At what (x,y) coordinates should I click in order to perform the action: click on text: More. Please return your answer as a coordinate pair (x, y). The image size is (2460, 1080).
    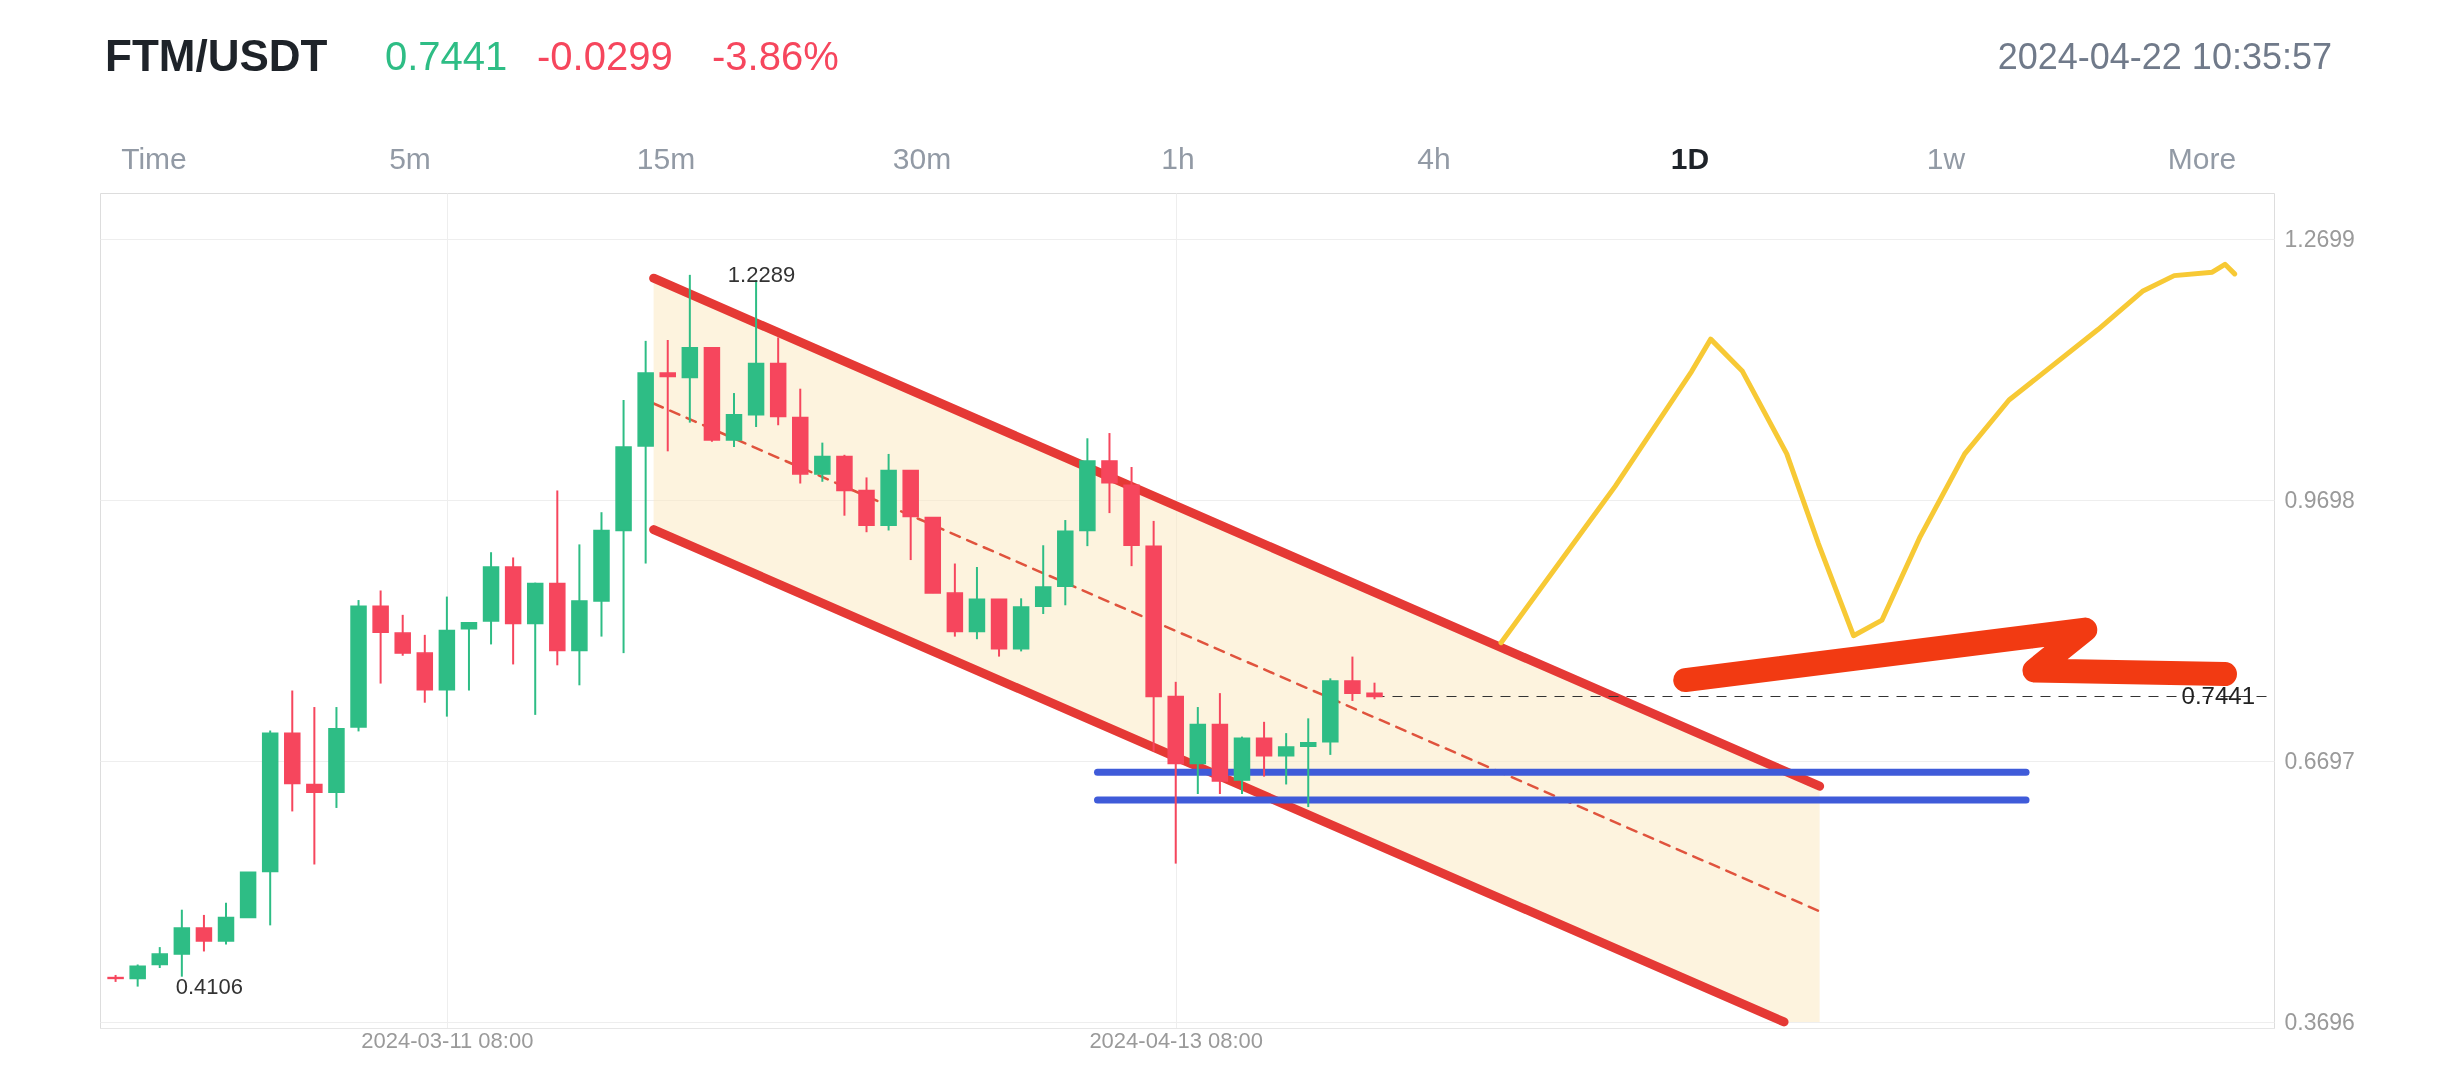
    Looking at the image, I should click on (2202, 158).